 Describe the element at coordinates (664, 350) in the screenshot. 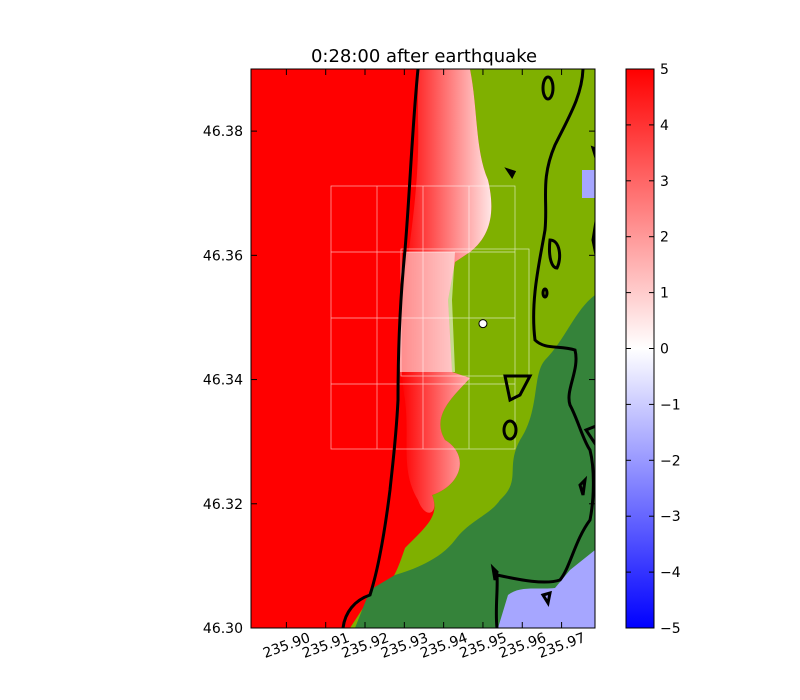

I see `colorbar-tick-label: 0` at that location.